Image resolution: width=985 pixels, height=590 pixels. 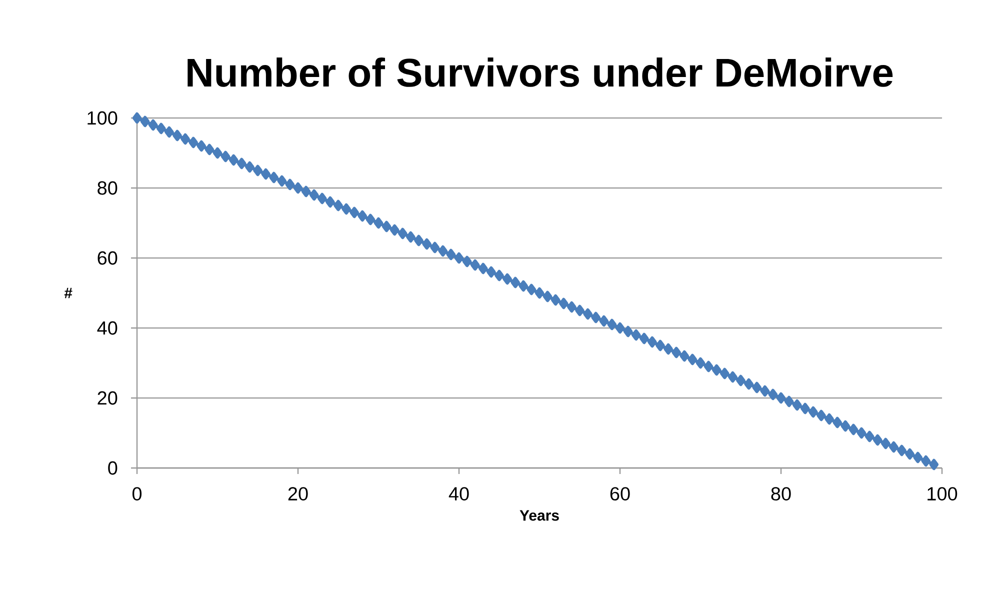 I want to click on y-tick-label: 0, so click(x=113, y=468).